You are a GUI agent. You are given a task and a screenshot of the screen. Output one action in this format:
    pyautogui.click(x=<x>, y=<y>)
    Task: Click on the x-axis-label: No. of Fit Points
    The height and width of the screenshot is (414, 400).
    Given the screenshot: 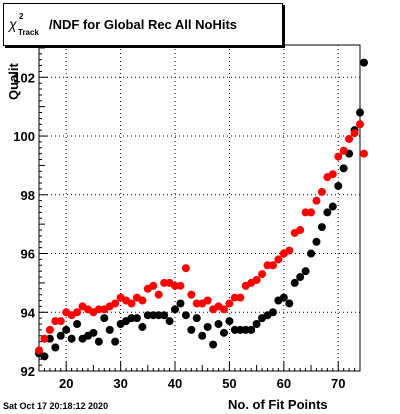 What is the action you would take?
    pyautogui.click(x=278, y=404)
    